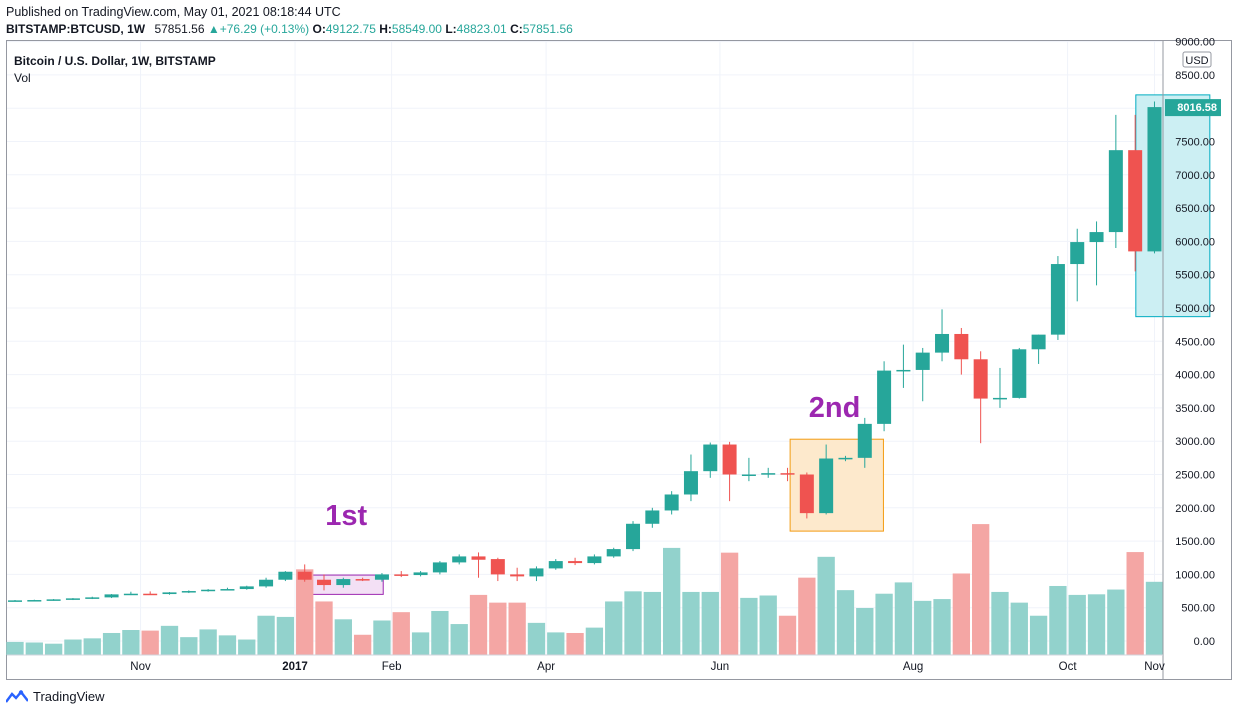 This screenshot has height=717, width=1240. What do you see at coordinates (295, 667) in the screenshot?
I see `x-tick-label: 2017` at bounding box center [295, 667].